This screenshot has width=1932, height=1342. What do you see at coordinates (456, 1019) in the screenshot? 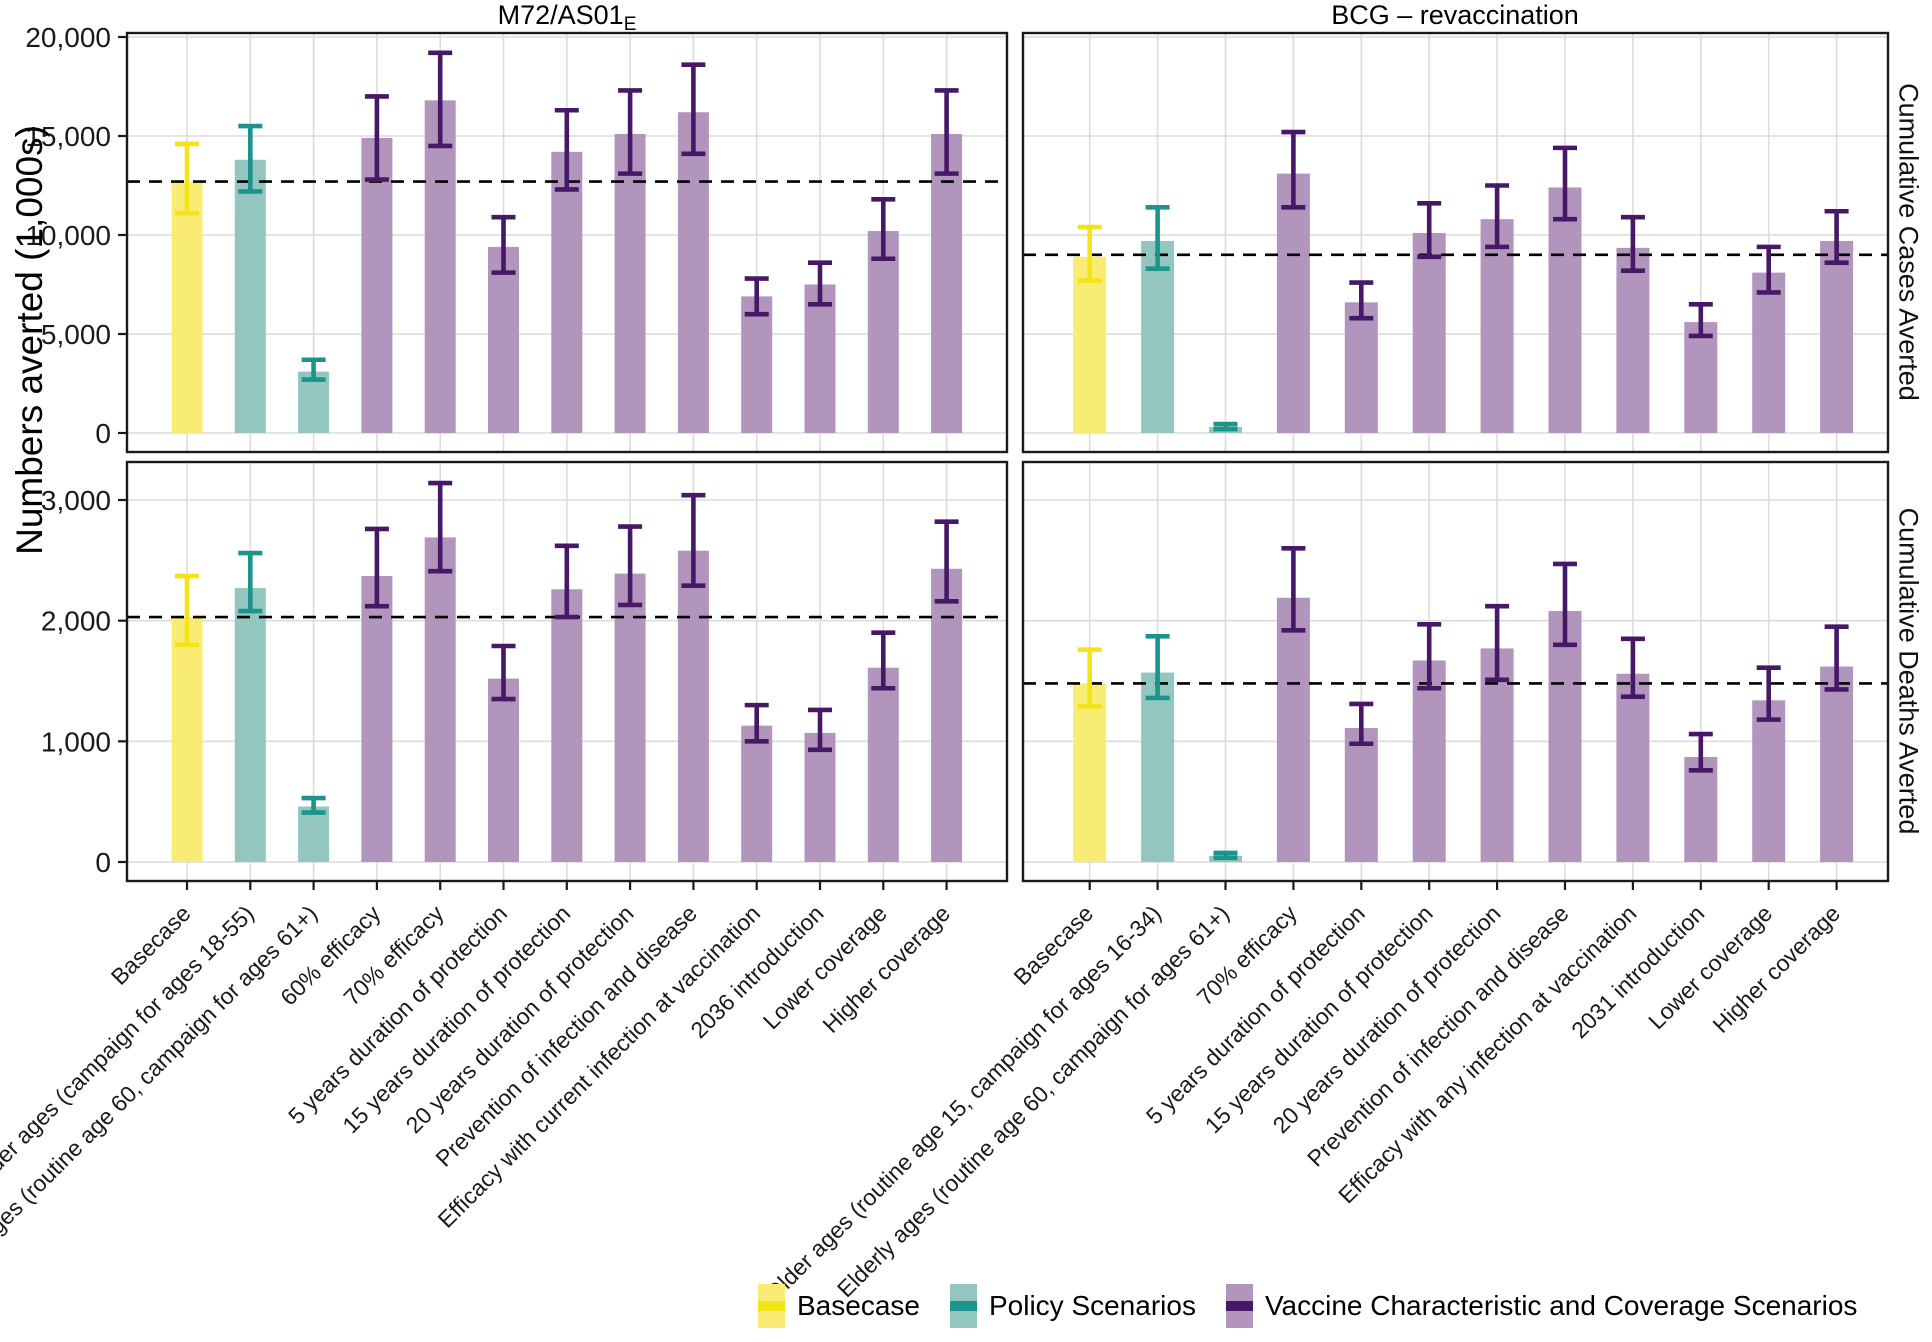
I see `category-label: 15 years duration of protection` at bounding box center [456, 1019].